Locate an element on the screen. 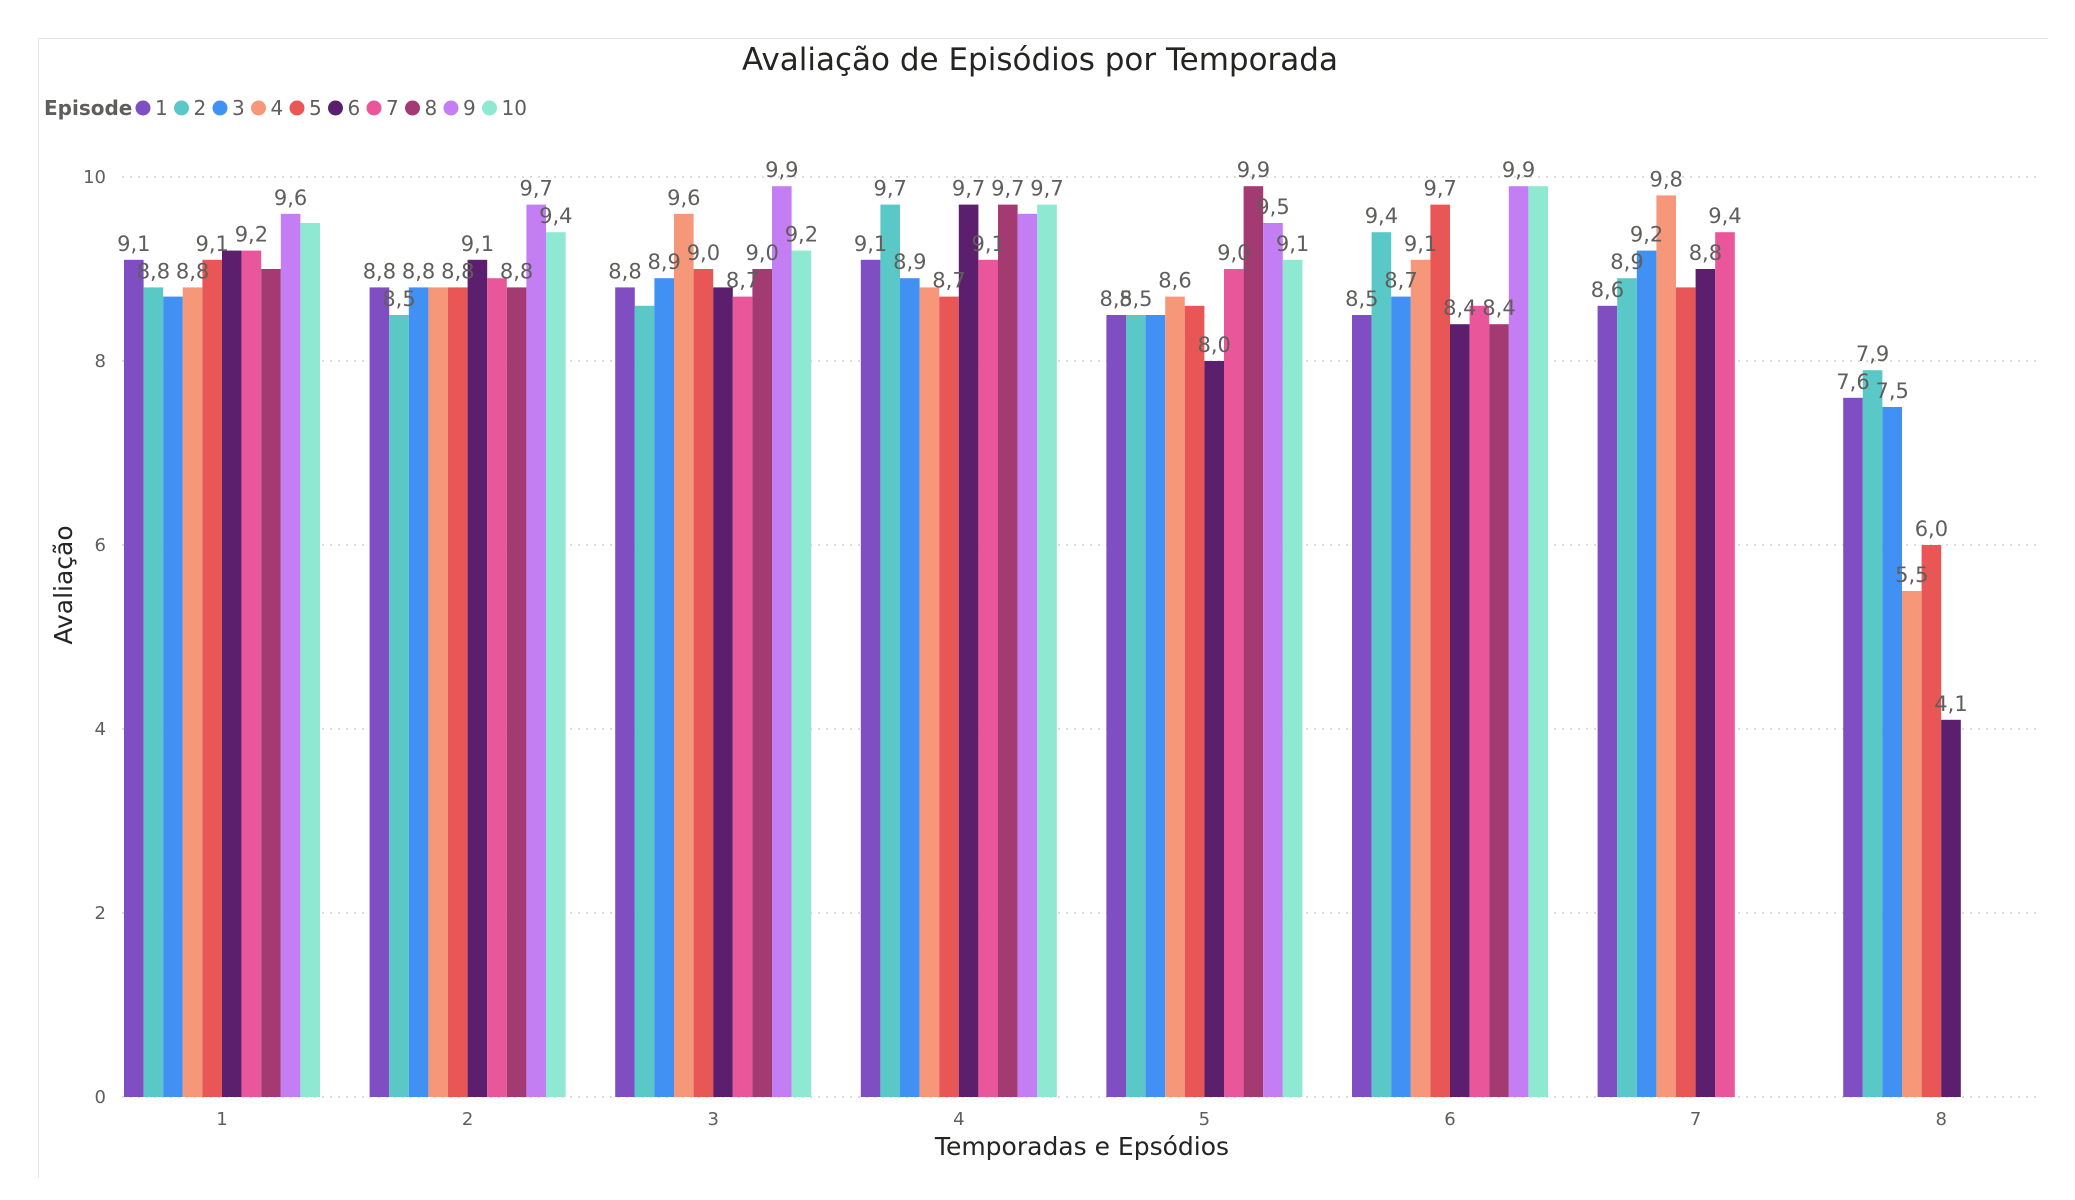 The height and width of the screenshot is (1200, 2075). x-tick-label: 1 is located at coordinates (221, 1119).